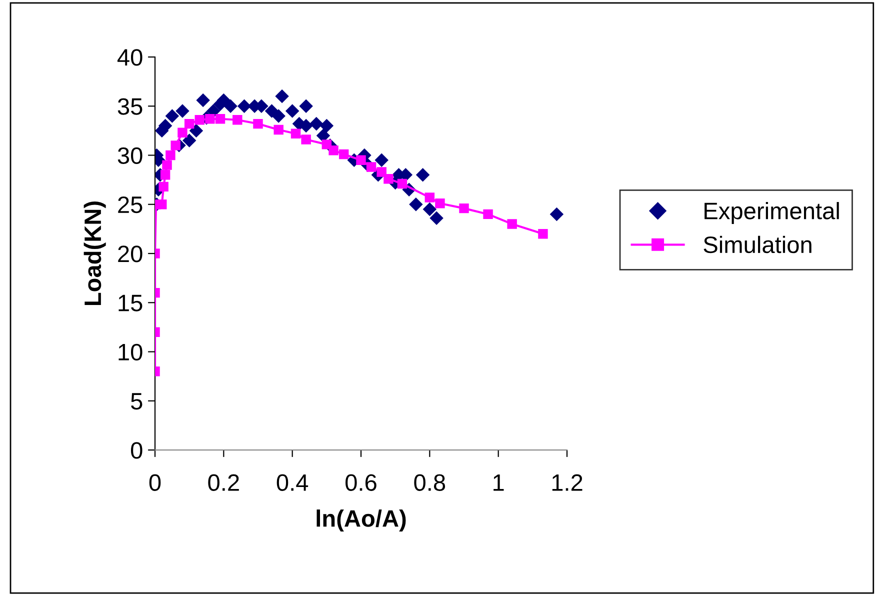 The height and width of the screenshot is (596, 876). Describe the element at coordinates (95, 254) in the screenshot. I see `y-axis-title: Load(KN)` at that location.